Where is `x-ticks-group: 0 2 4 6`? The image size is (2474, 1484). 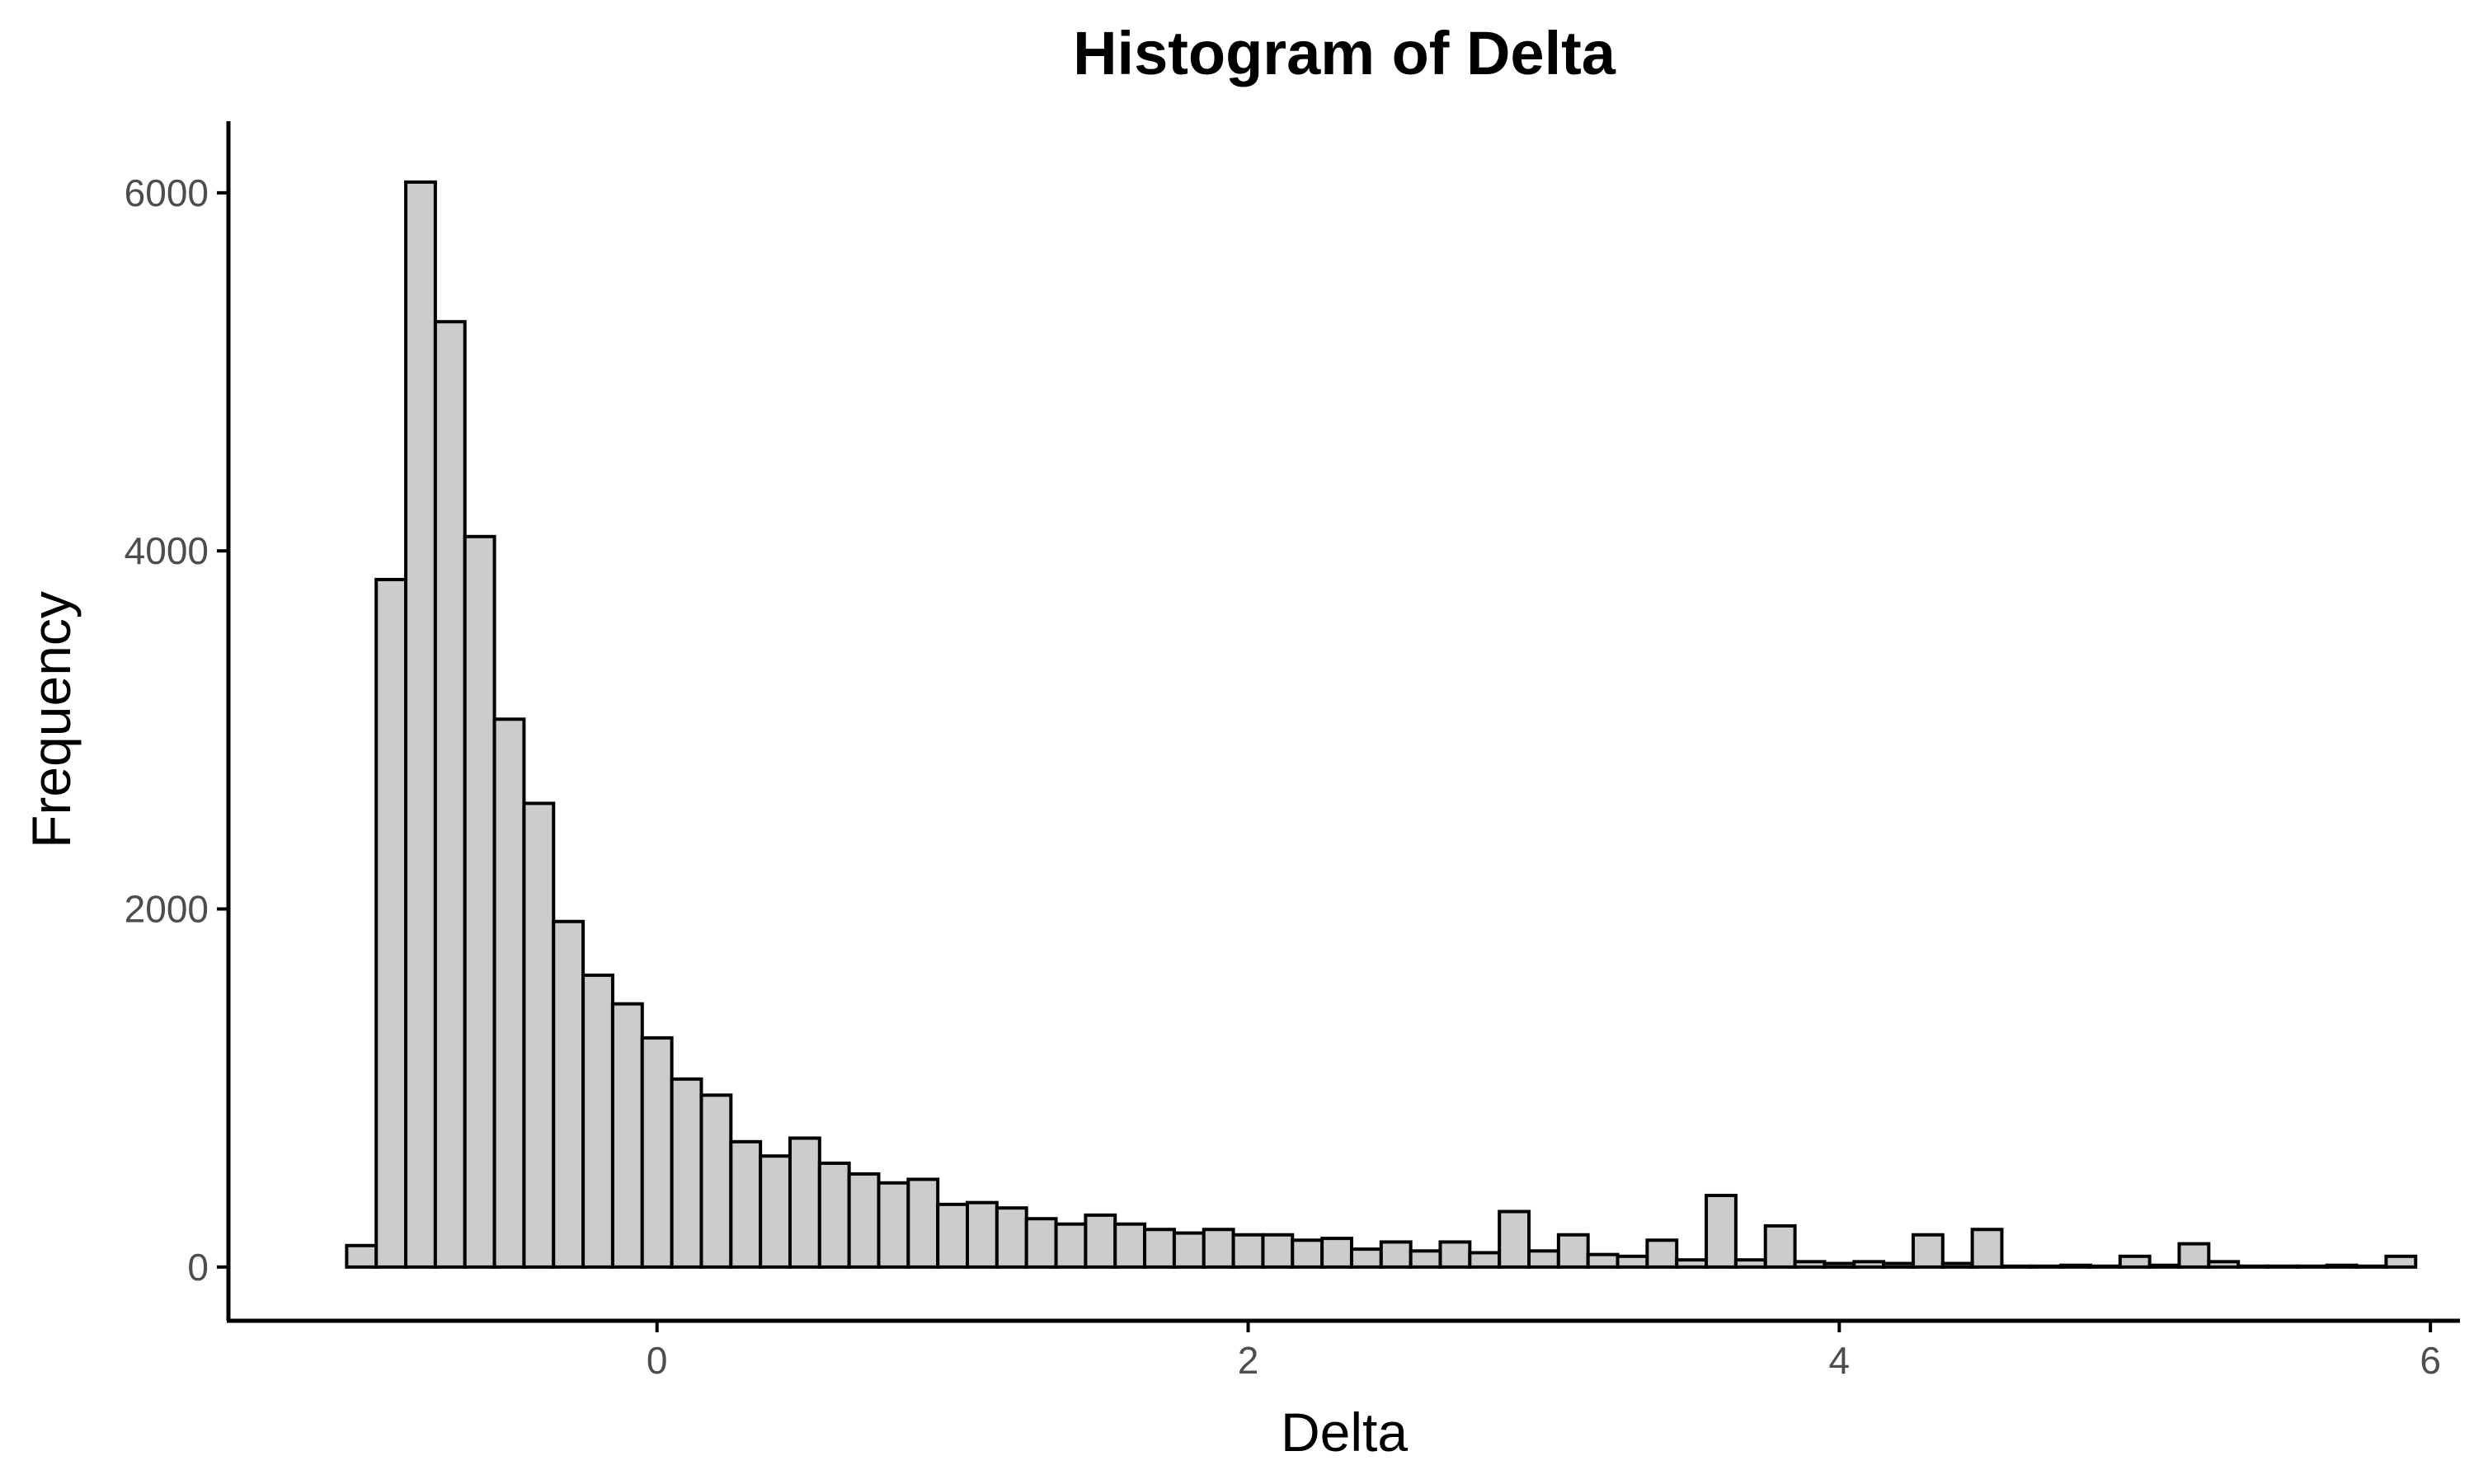
x-ticks-group: 0 2 4 6 is located at coordinates (1544, 1351).